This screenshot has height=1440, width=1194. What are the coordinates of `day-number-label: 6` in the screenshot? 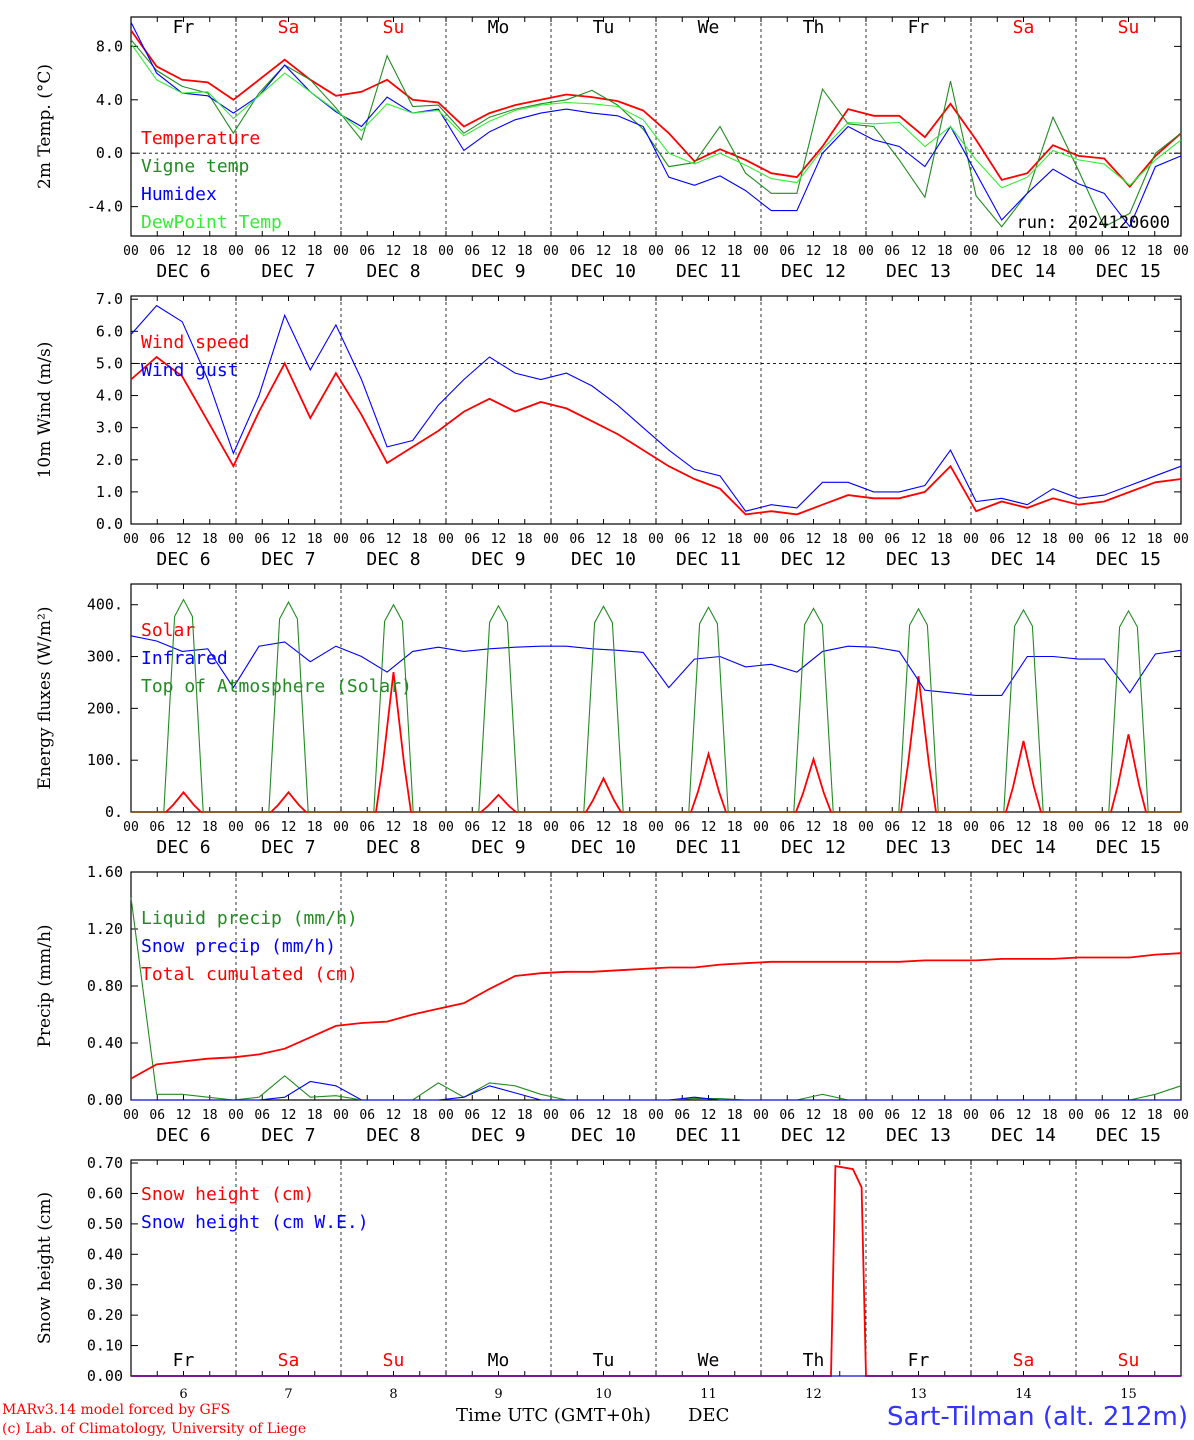 It's located at (183, 1394).